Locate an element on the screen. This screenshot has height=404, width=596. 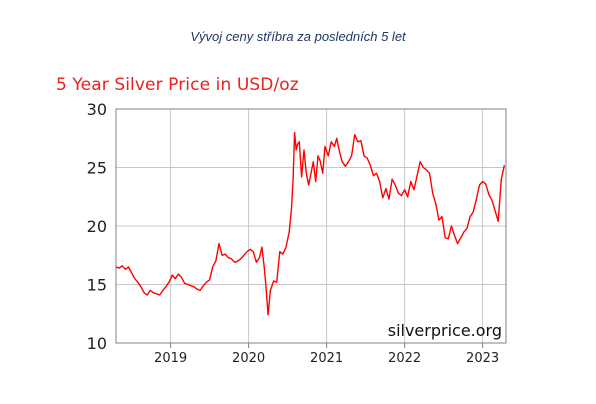
y-tick-label: 25 is located at coordinates (97, 168).